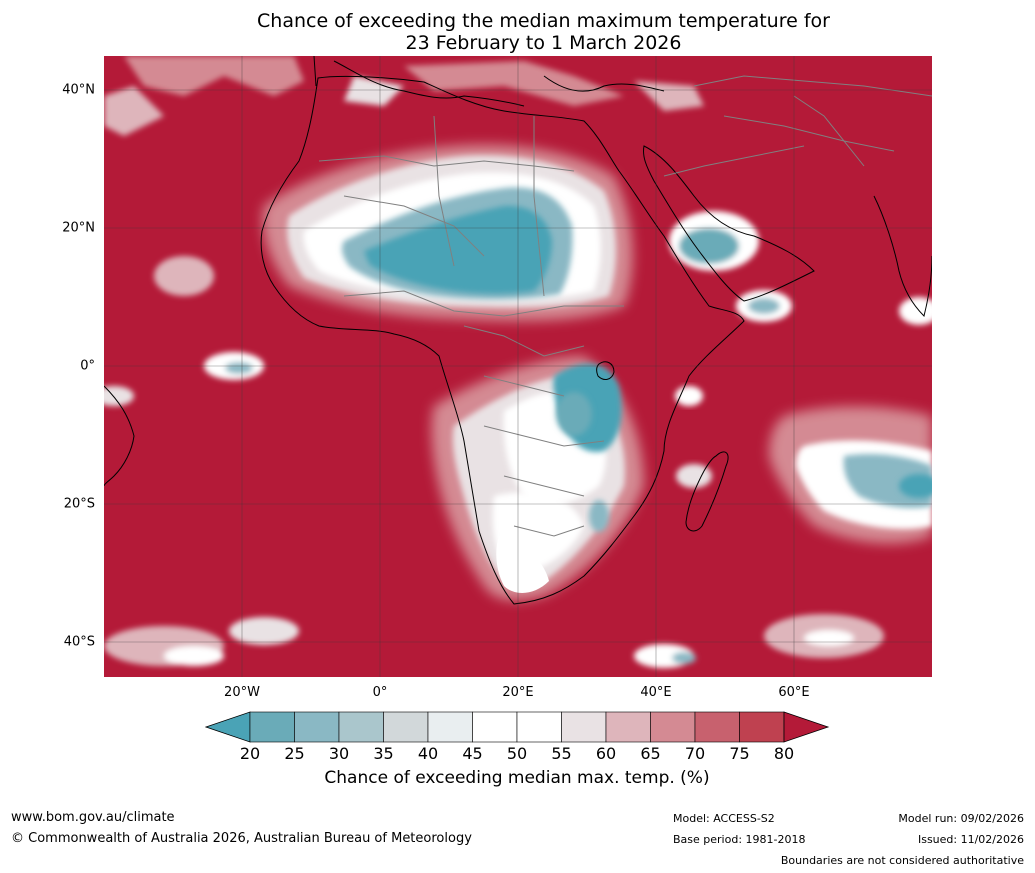 The image size is (1035, 873). What do you see at coordinates (695, 753) in the screenshot?
I see `colorbar-tick-label: 70` at bounding box center [695, 753].